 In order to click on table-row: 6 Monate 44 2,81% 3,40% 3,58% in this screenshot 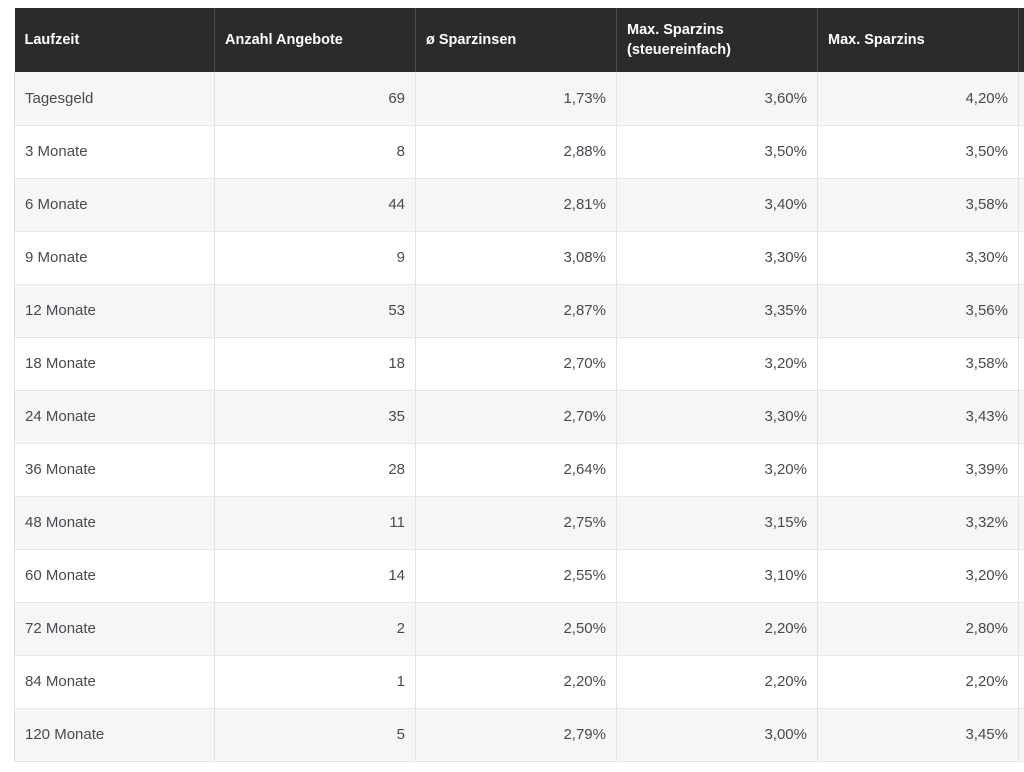, I will do `click(519, 205)`.